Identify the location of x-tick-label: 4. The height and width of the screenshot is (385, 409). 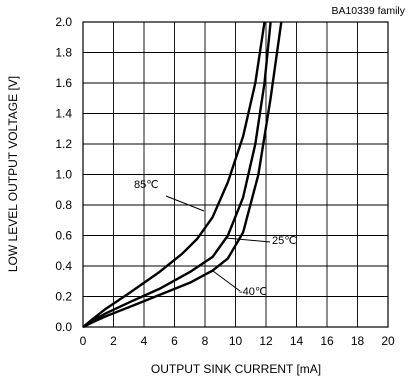
(144, 341).